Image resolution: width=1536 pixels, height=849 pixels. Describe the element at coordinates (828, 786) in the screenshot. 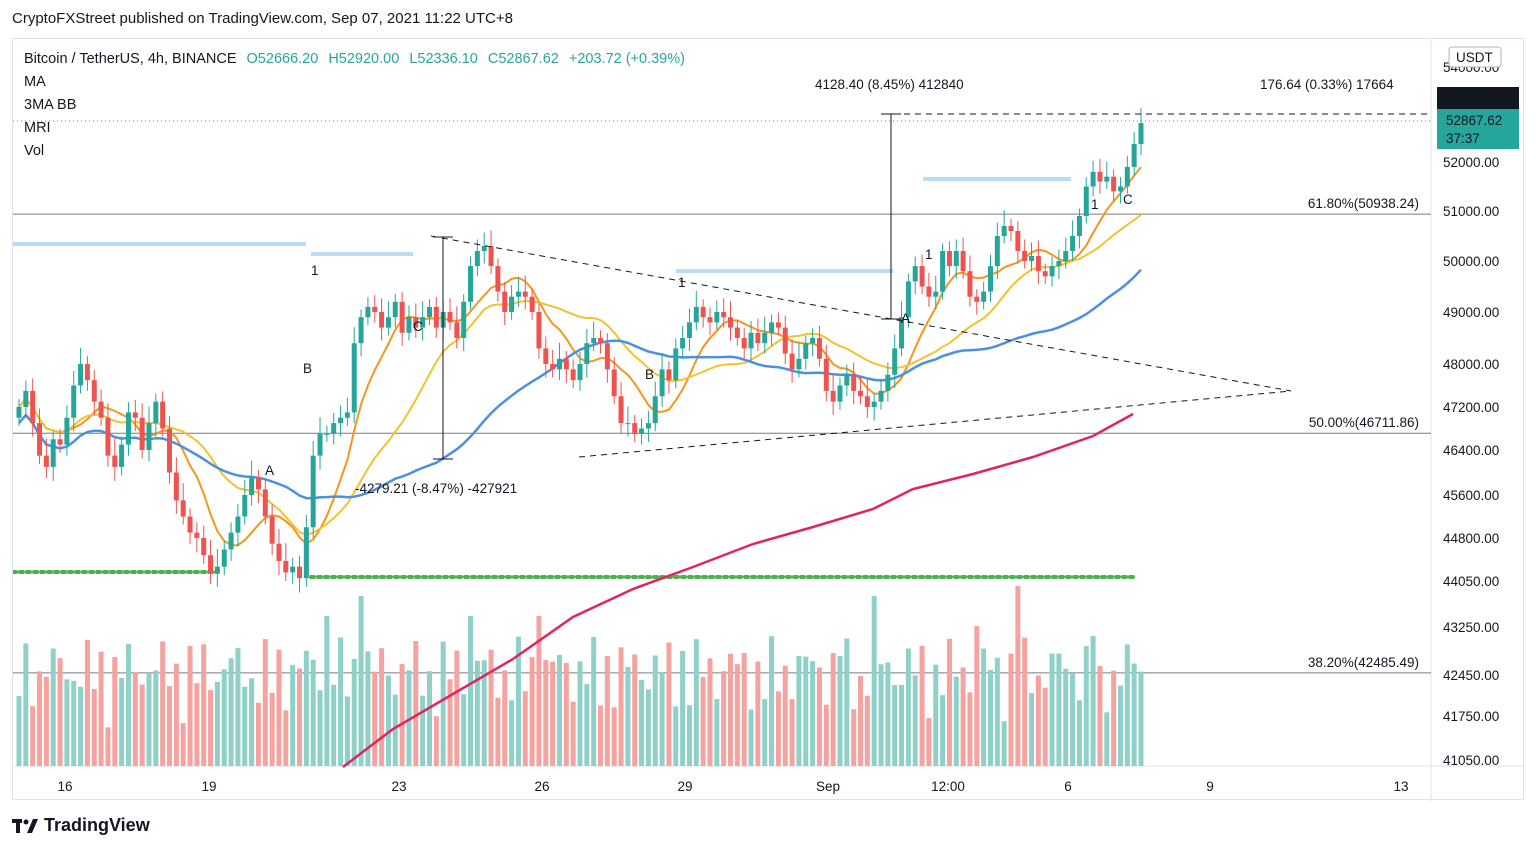

I see `time-axis-tick: Sep` at that location.